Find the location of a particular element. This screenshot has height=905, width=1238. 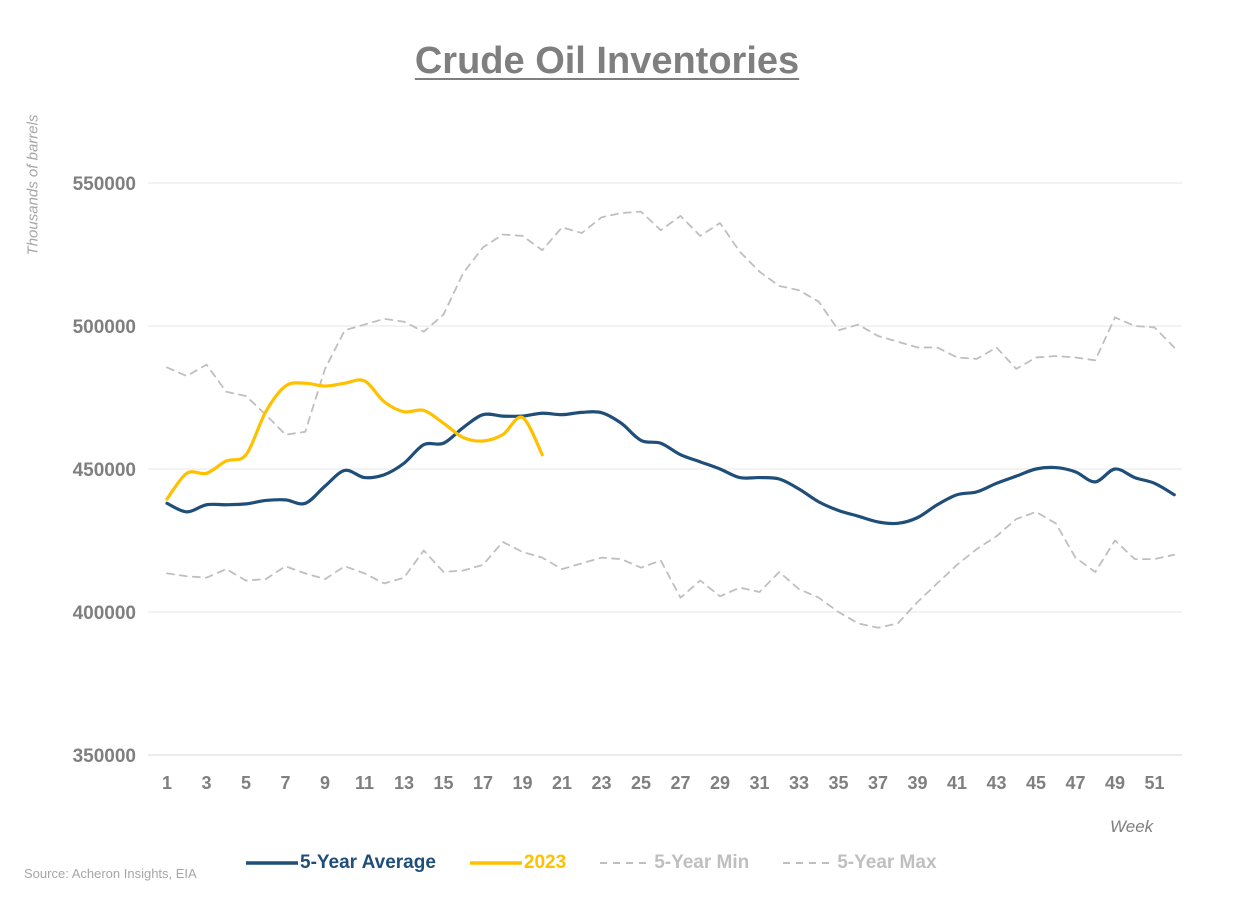

y-tick-label: 550000 is located at coordinates (104, 184).